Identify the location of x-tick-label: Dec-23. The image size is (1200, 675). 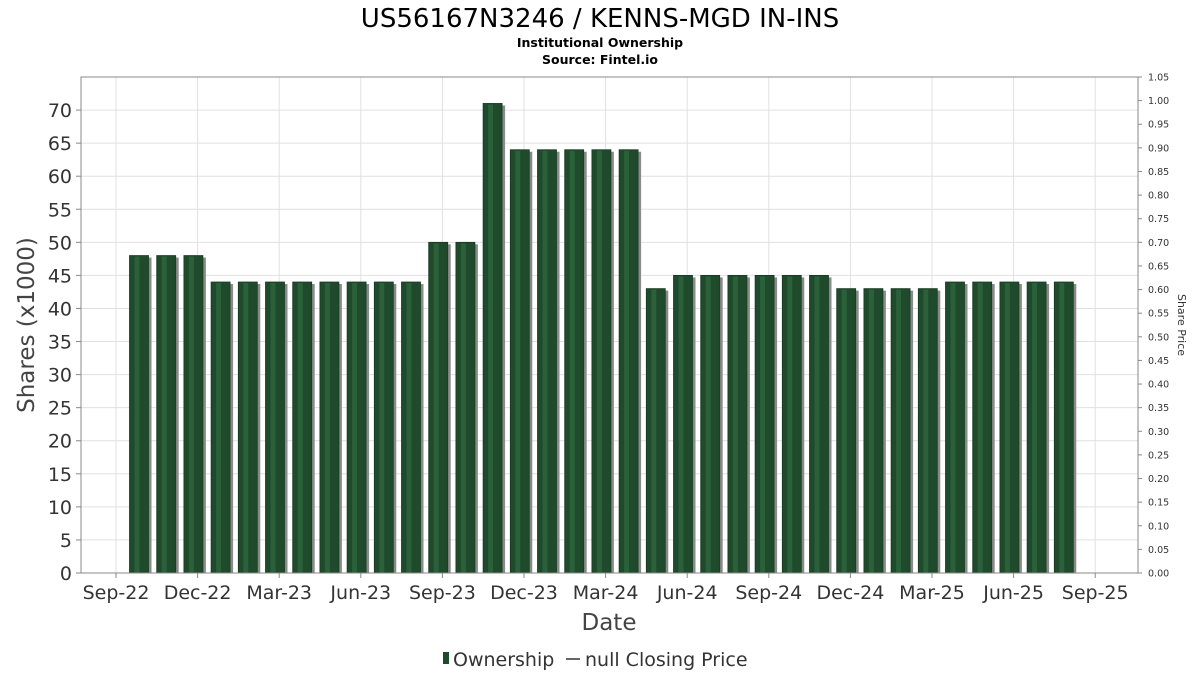
(524, 593).